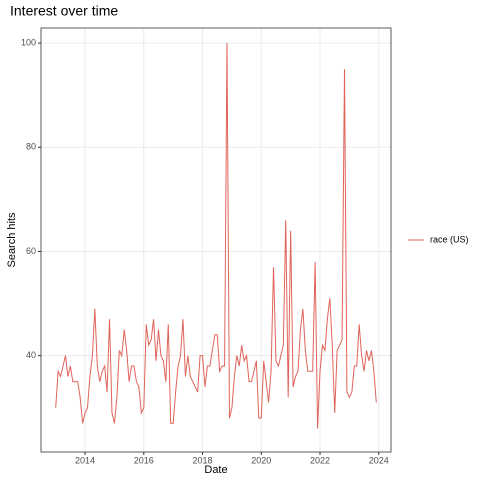  I want to click on y-tick-label: 60, so click(31, 251).